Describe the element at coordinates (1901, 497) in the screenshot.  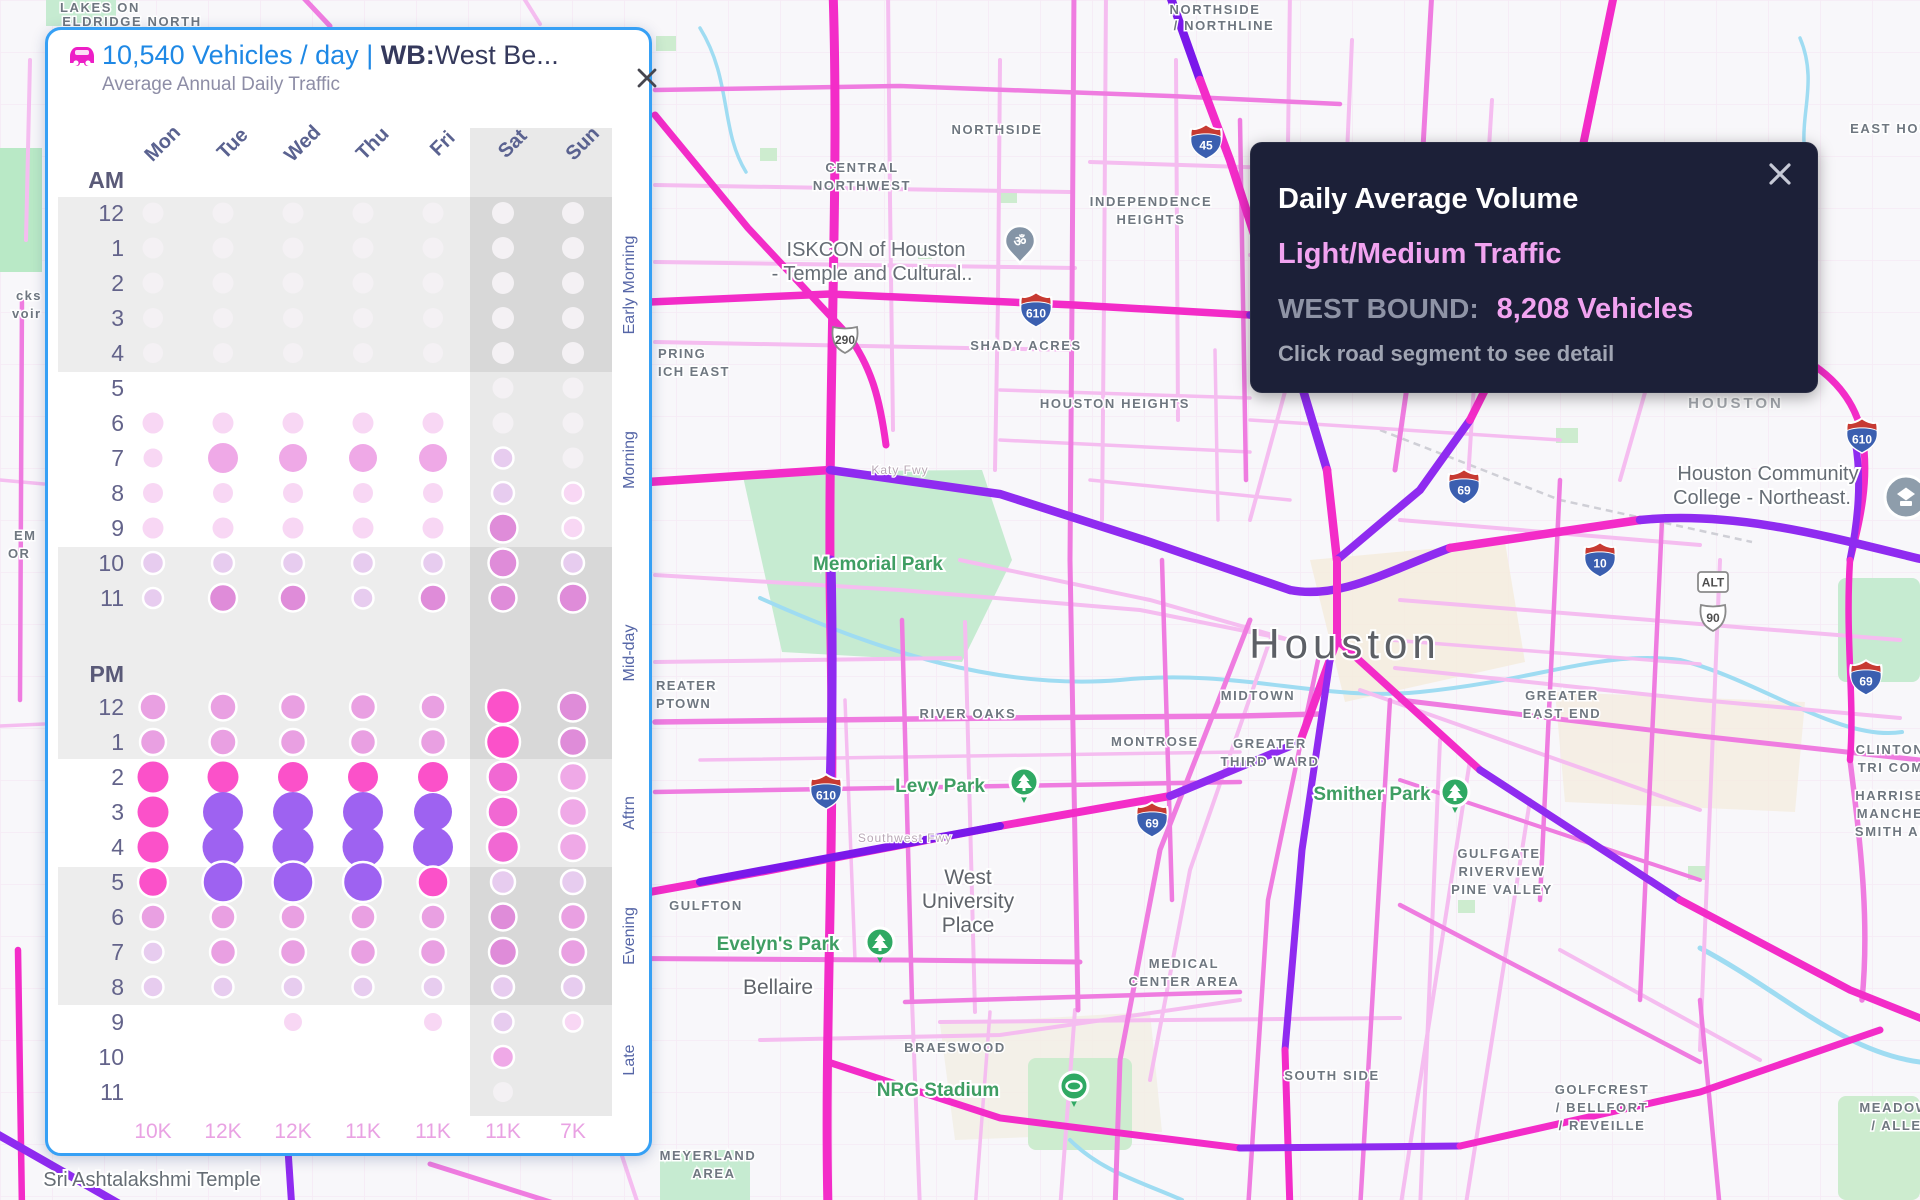
I see `logo-pin` at that location.